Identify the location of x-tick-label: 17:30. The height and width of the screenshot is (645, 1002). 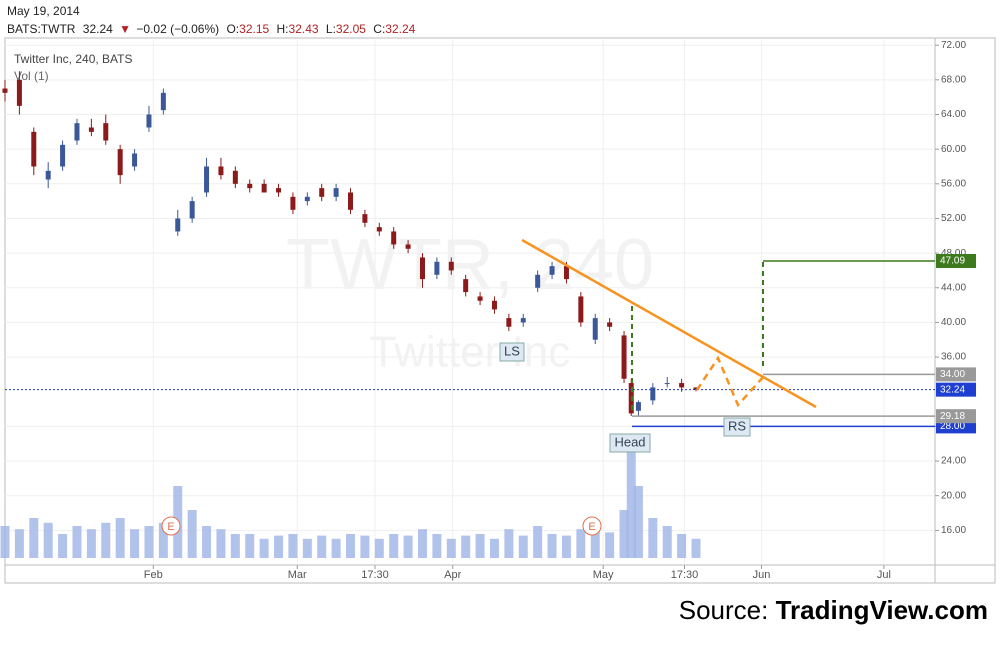
(685, 575).